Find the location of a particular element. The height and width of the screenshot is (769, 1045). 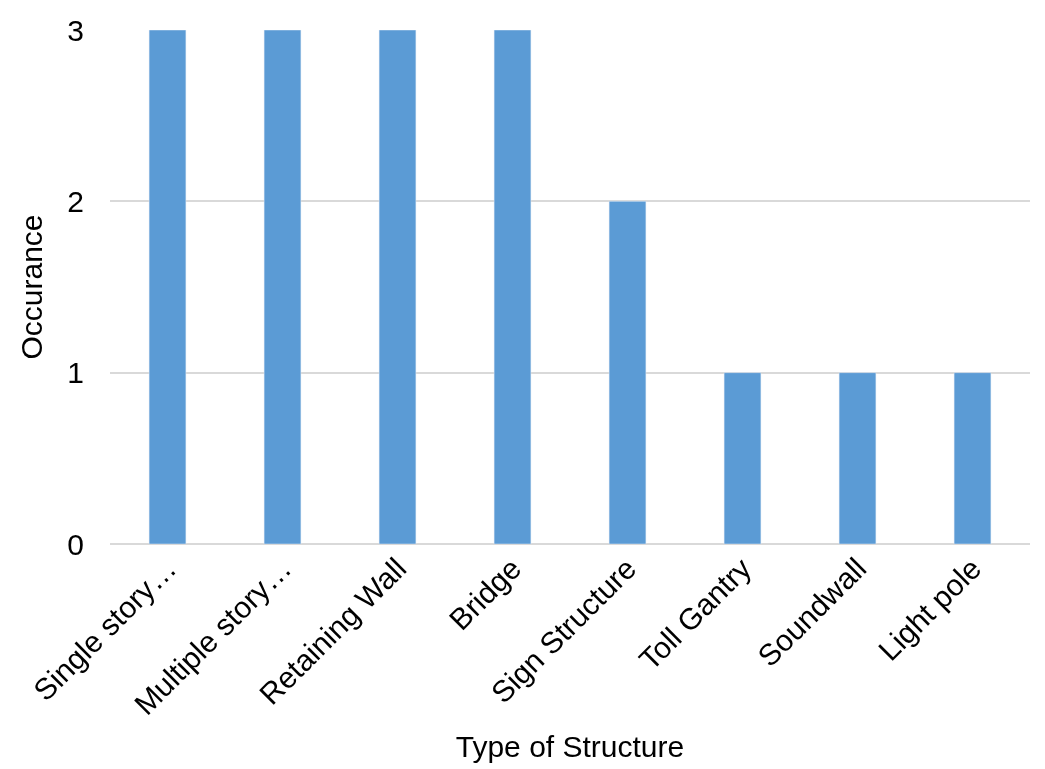

y-tick-label: 0 is located at coordinates (75, 544).